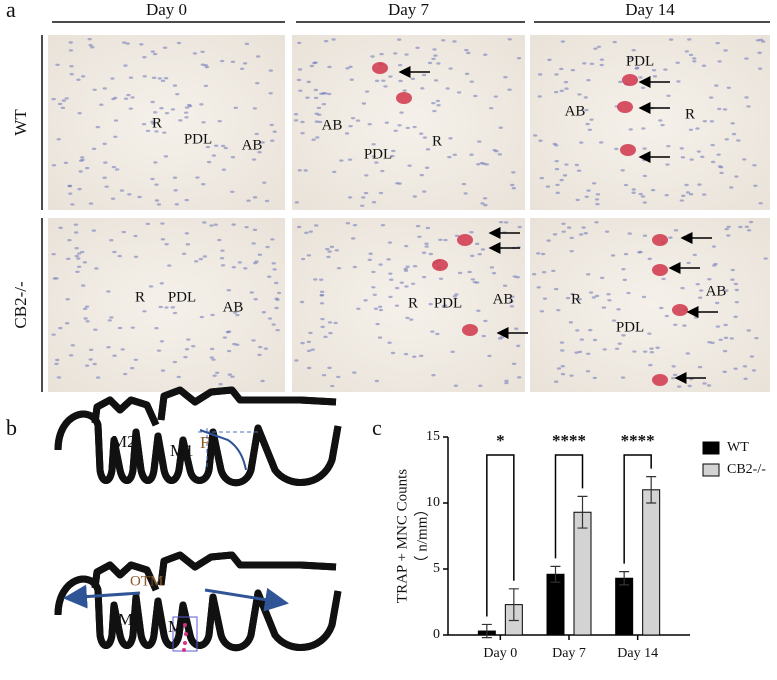 The width and height of the screenshot is (777, 680). What do you see at coordinates (198, 519) in the screenshot?
I see `panel-b: M2 M1 F OTM M2 M1` at bounding box center [198, 519].